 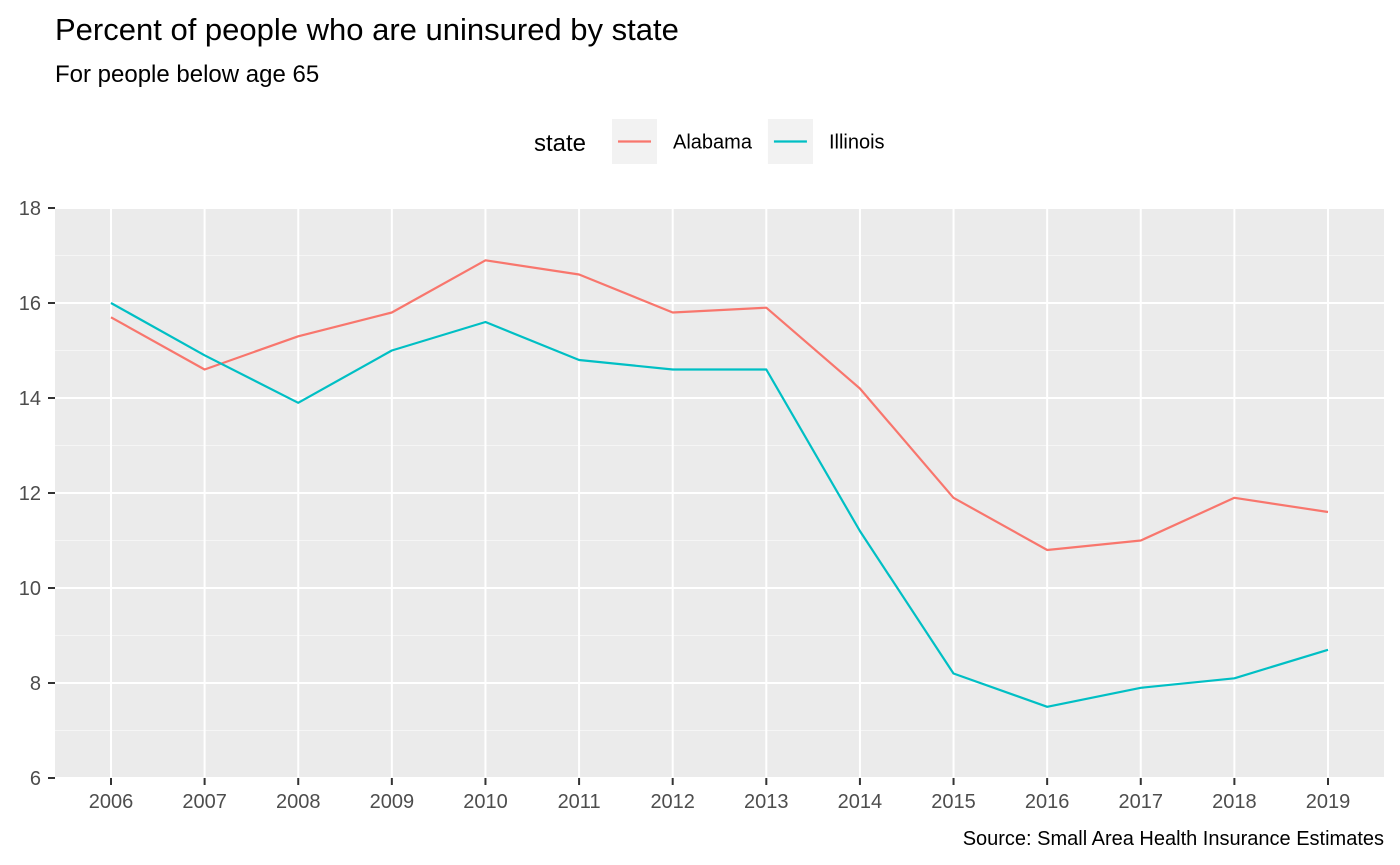 I want to click on legend: state Alabama Illinois, so click(x=709, y=141).